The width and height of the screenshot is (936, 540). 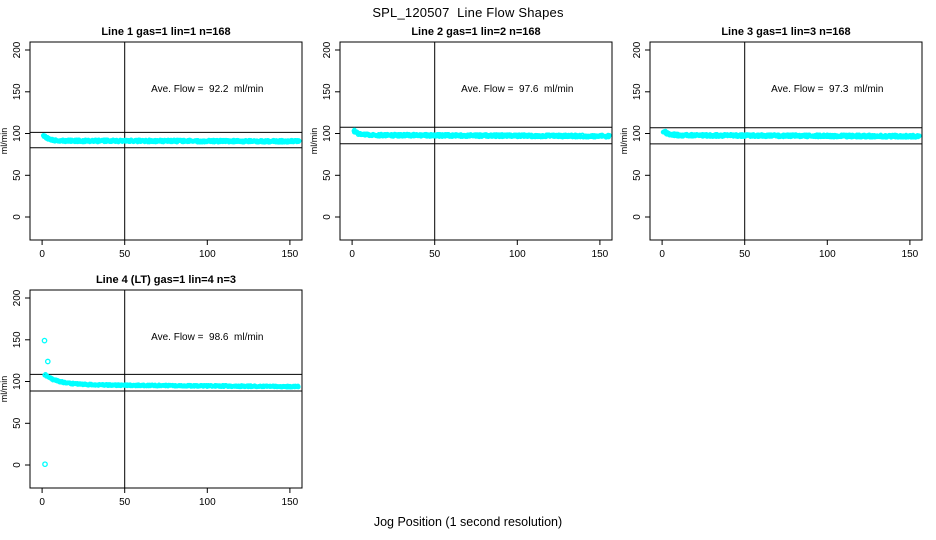 What do you see at coordinates (166, 280) in the screenshot?
I see `panel-title: Line 4 (LT) gas=1 lin=4 n=3` at bounding box center [166, 280].